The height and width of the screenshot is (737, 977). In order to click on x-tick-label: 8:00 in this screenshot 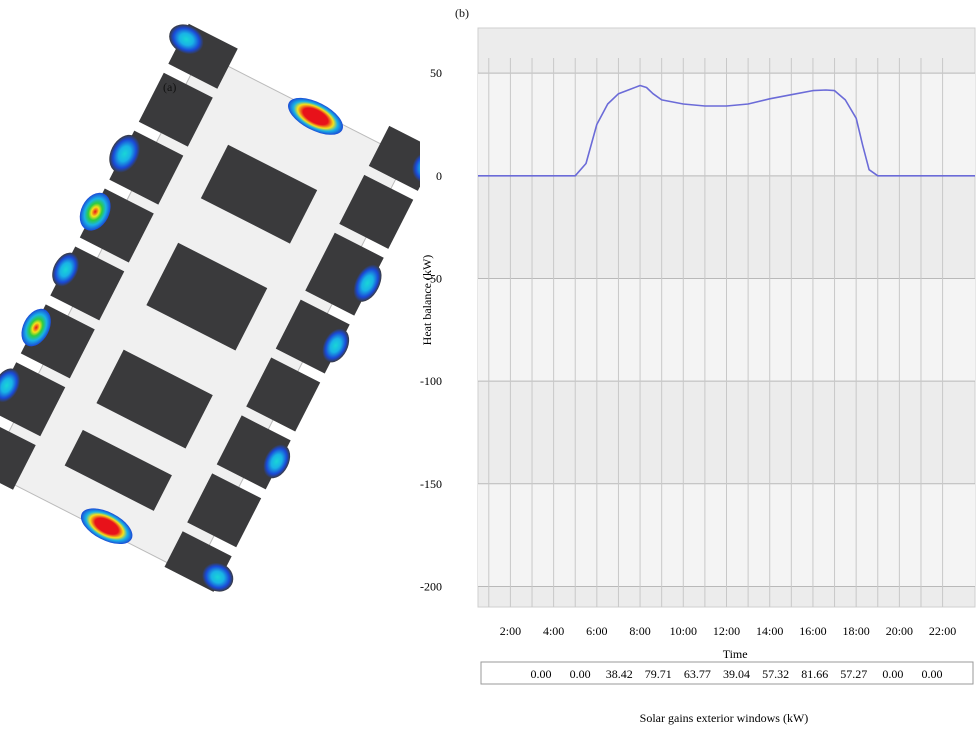, I will do `click(639, 631)`.